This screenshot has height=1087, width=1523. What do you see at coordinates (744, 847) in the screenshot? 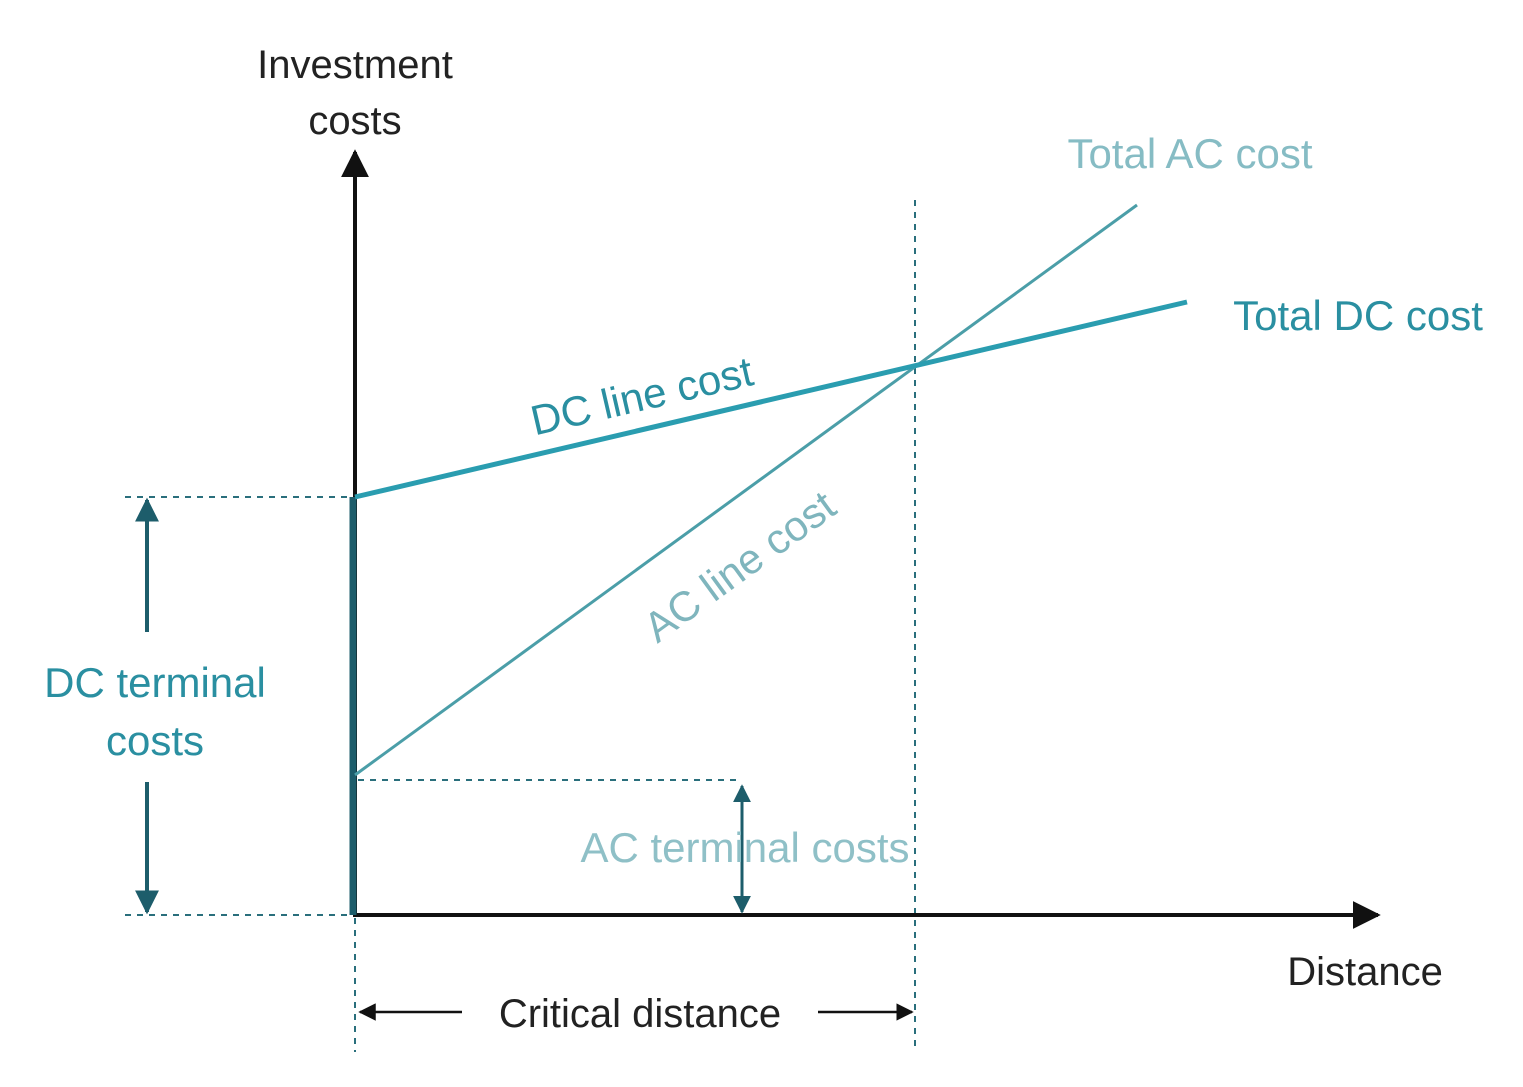
I see `annotation: AC terminal costs` at bounding box center [744, 847].